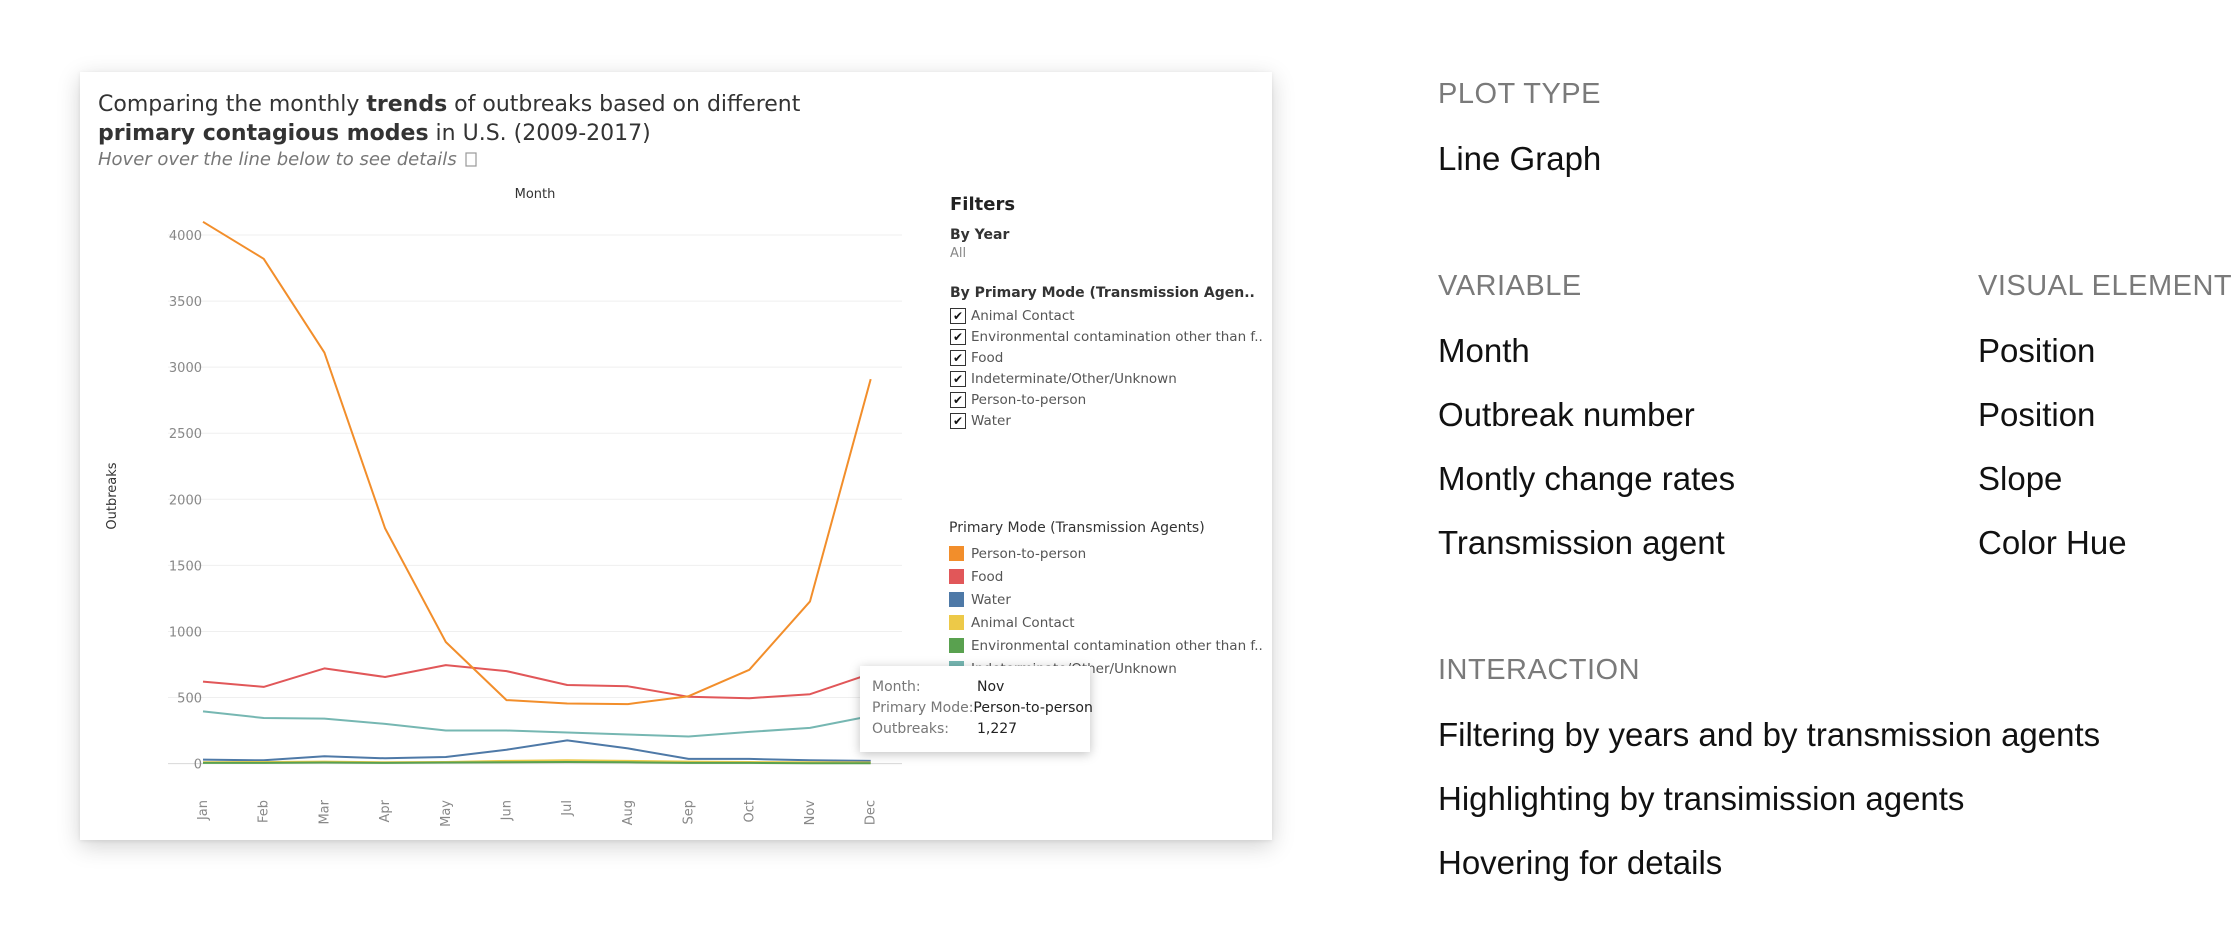  Describe the element at coordinates (446, 813) in the screenshot. I see `x-tick-label: May` at that location.